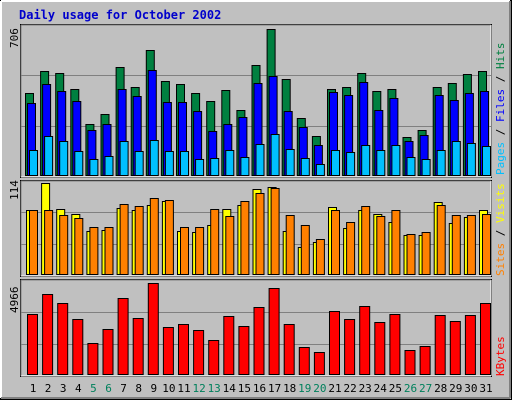 Image resolution: width=512 pixels, height=400 pixels. What do you see at coordinates (198, 388) in the screenshot?
I see `x-tick-label-day-12: 12` at bounding box center [198, 388].